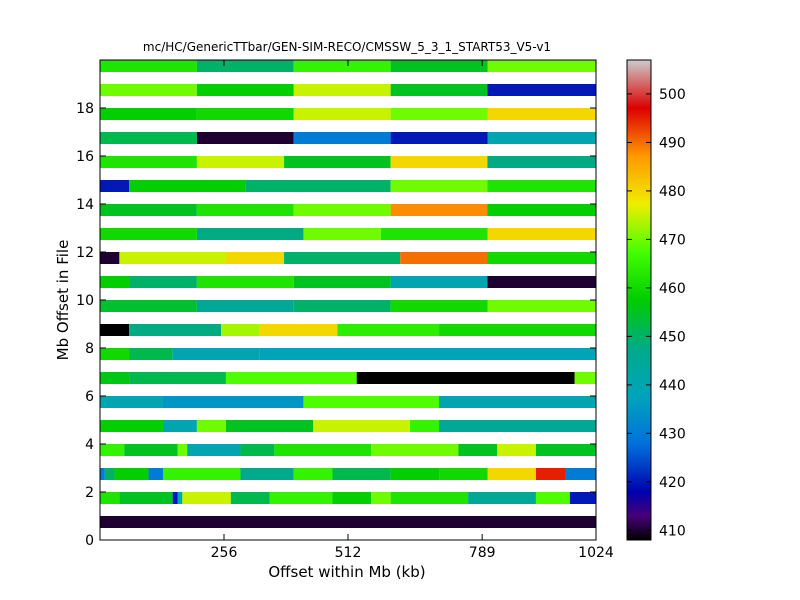 This screenshot has height=600, width=800. I want to click on x-tick-label: 256, so click(224, 553).